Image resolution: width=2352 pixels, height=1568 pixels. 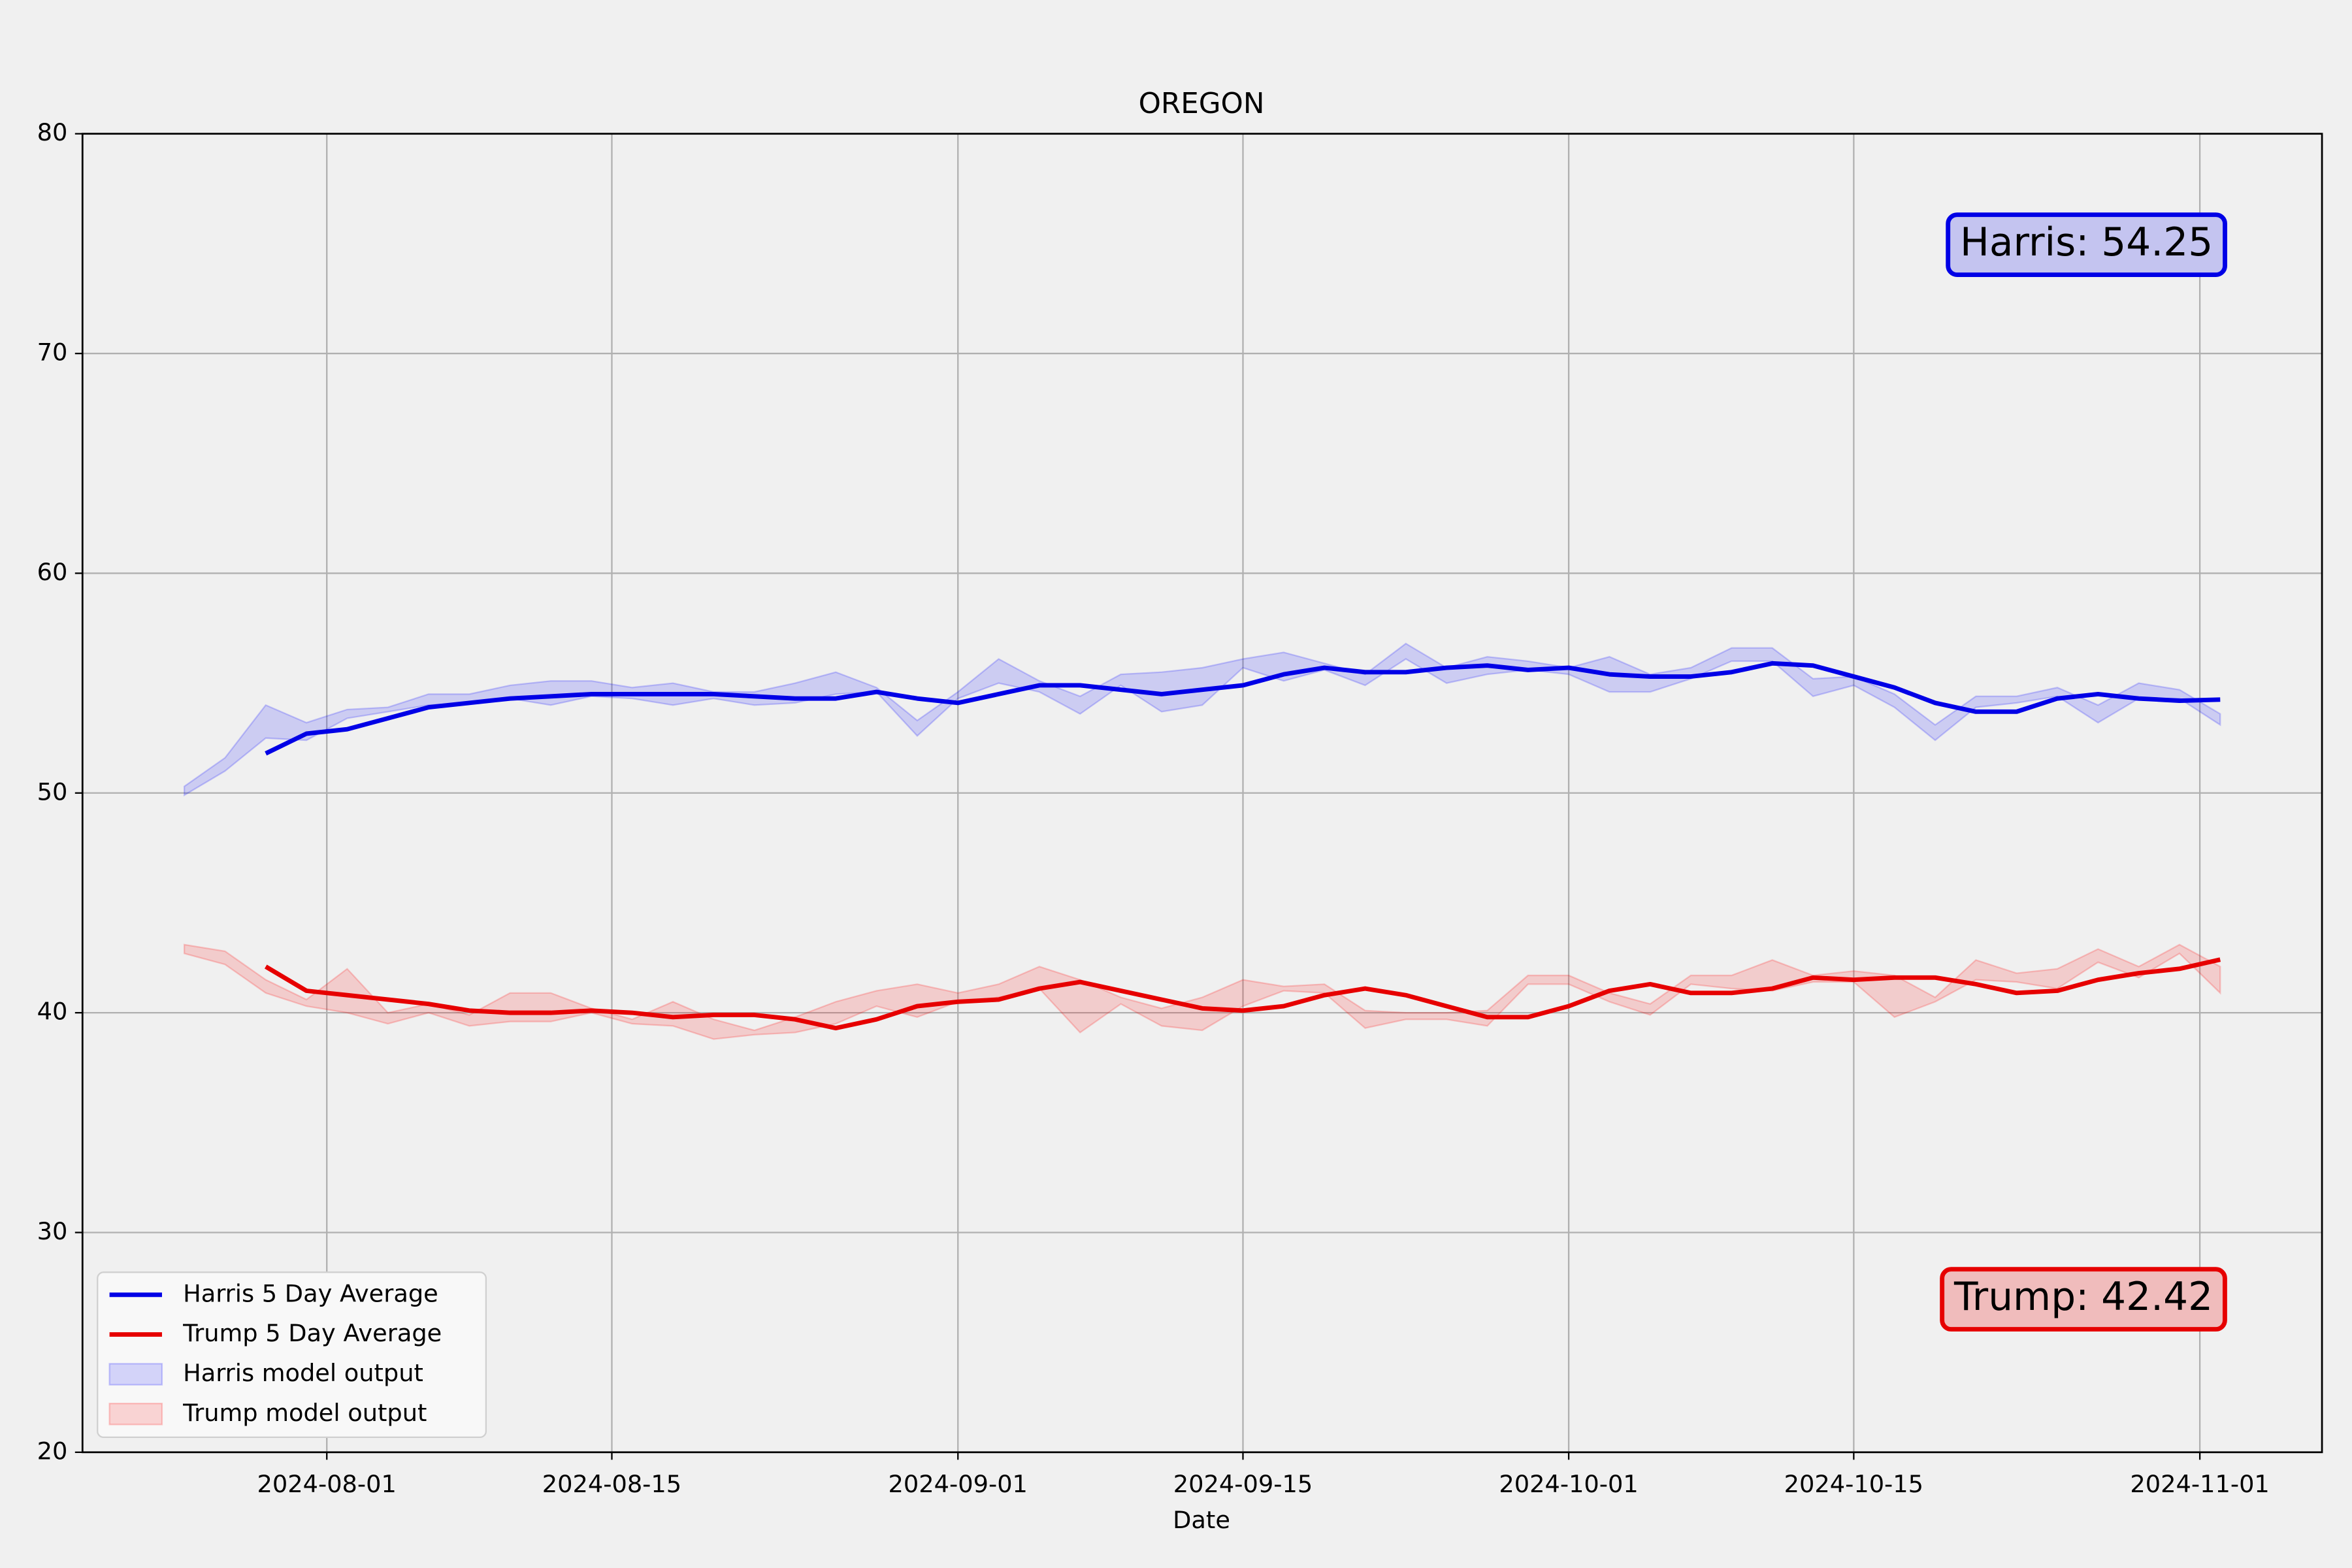 I want to click on y-tick-label: 60, so click(x=52, y=572).